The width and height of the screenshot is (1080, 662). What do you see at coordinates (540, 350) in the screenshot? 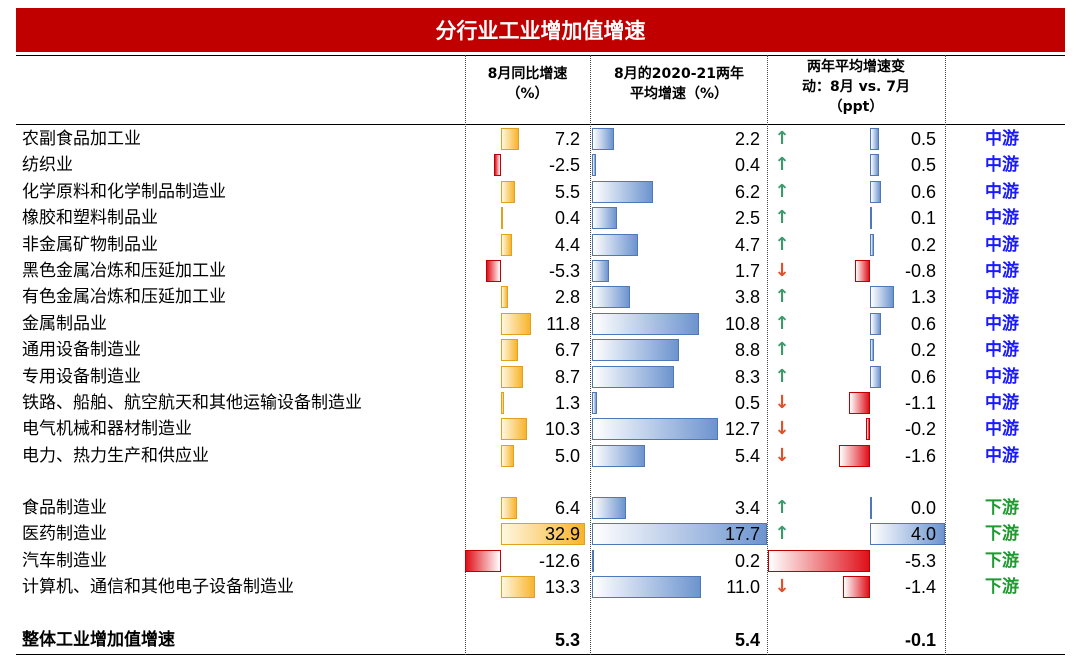
I see `table-row: 通用设备制造业 6.7 8.8 ↑ 0.2 中游` at bounding box center [540, 350].